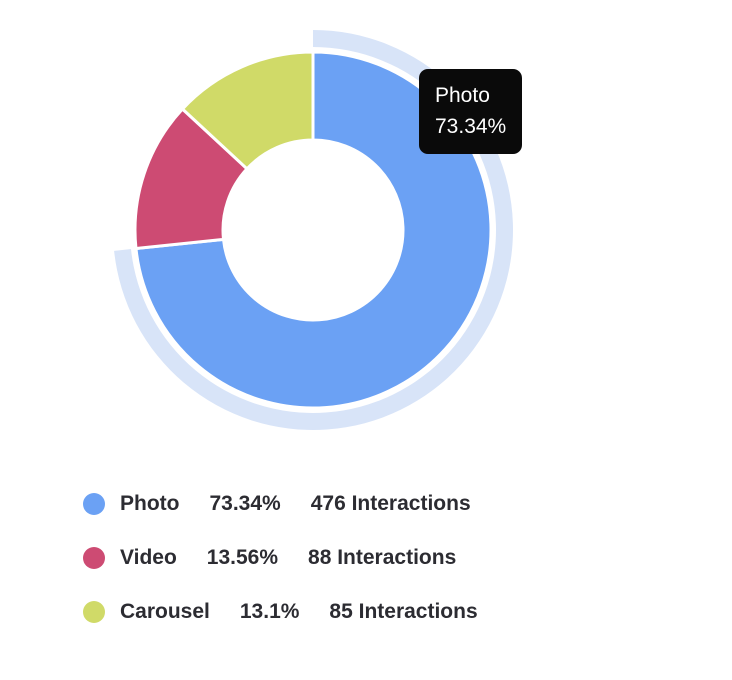  I want to click on donut-slice-carousel, so click(247, 110).